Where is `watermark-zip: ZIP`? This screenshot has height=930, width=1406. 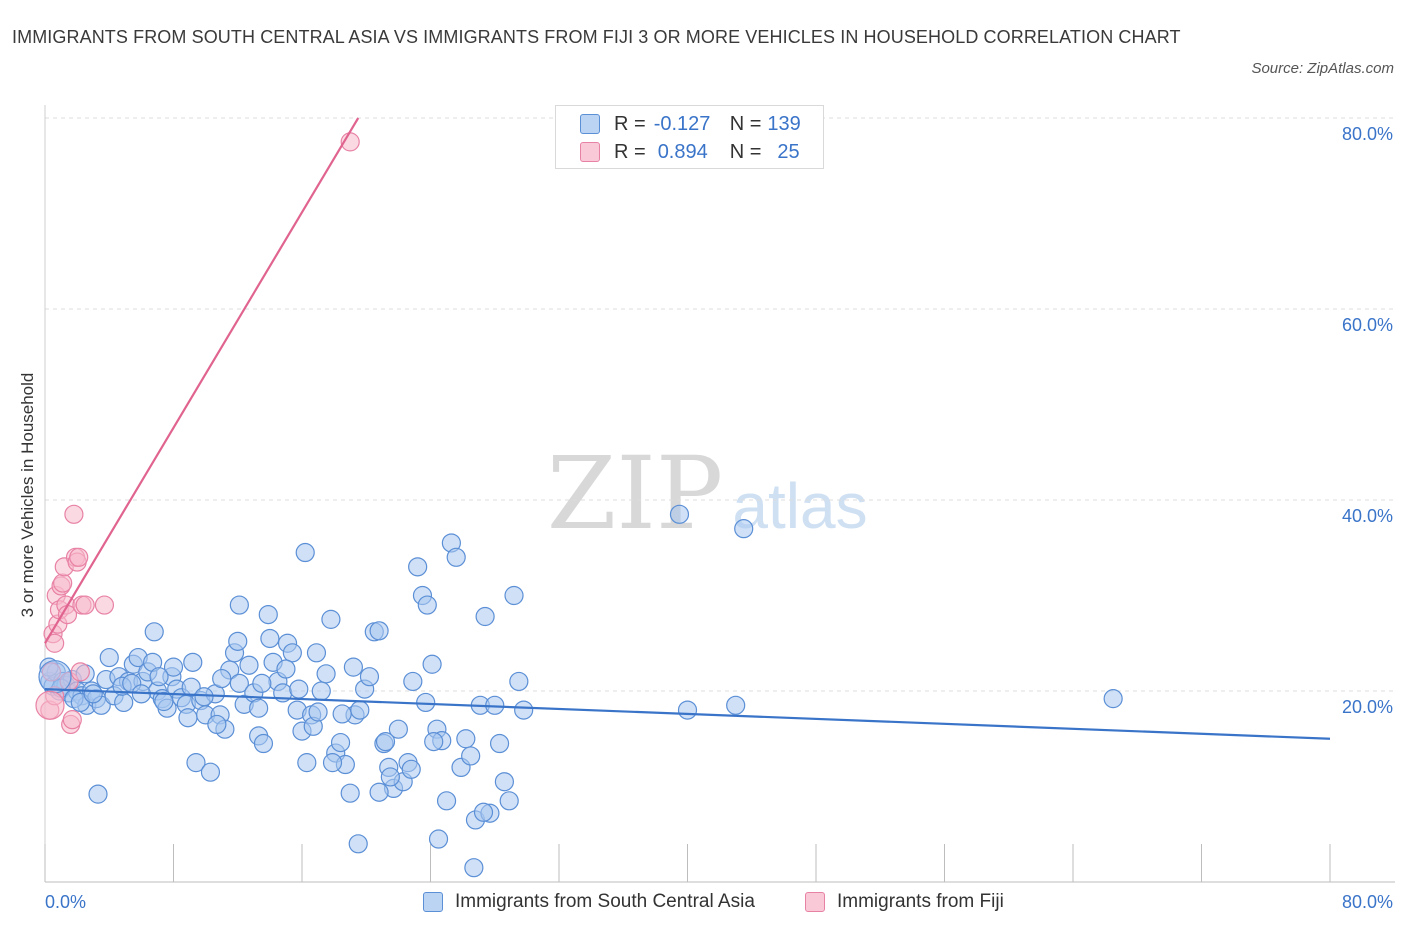
watermark-zip: ZIP is located at coordinates (635, 493).